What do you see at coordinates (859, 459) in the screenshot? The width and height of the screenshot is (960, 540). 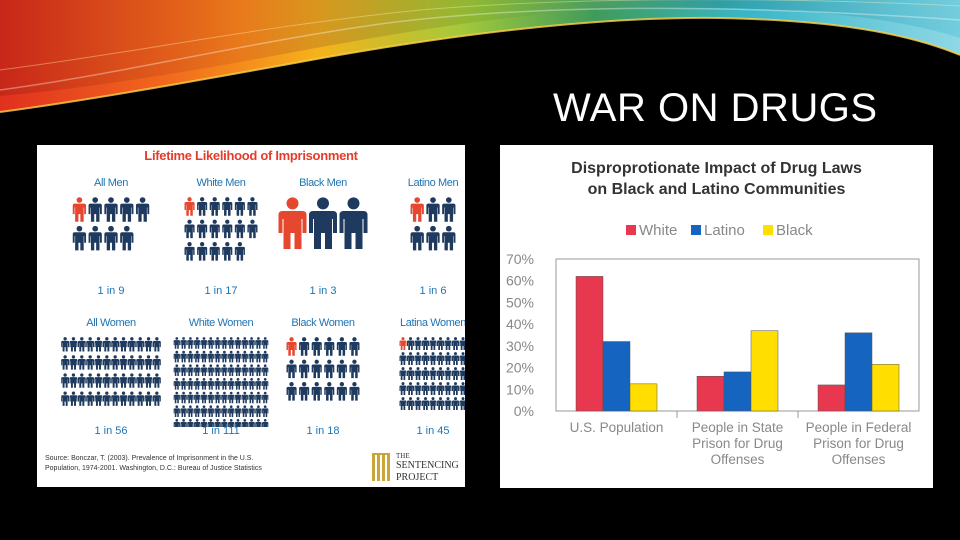 I see `x-category-label: Offenses` at bounding box center [859, 459].